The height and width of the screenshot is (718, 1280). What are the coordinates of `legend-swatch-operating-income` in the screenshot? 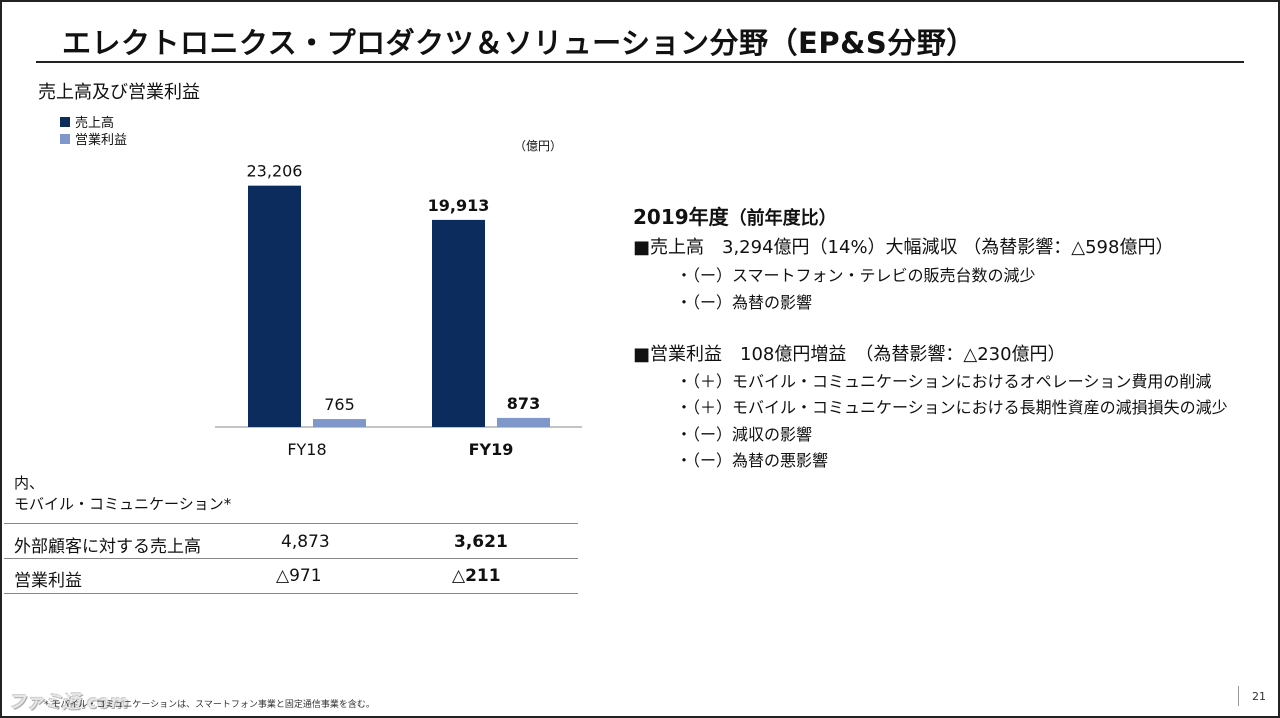 It's located at (65, 138).